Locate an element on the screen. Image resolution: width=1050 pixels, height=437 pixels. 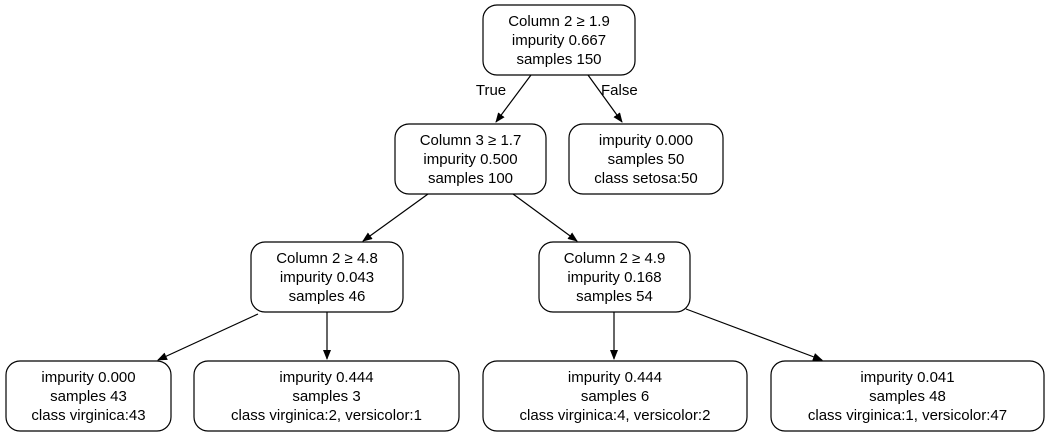
node-line: samples 6 is located at coordinates (615, 396).